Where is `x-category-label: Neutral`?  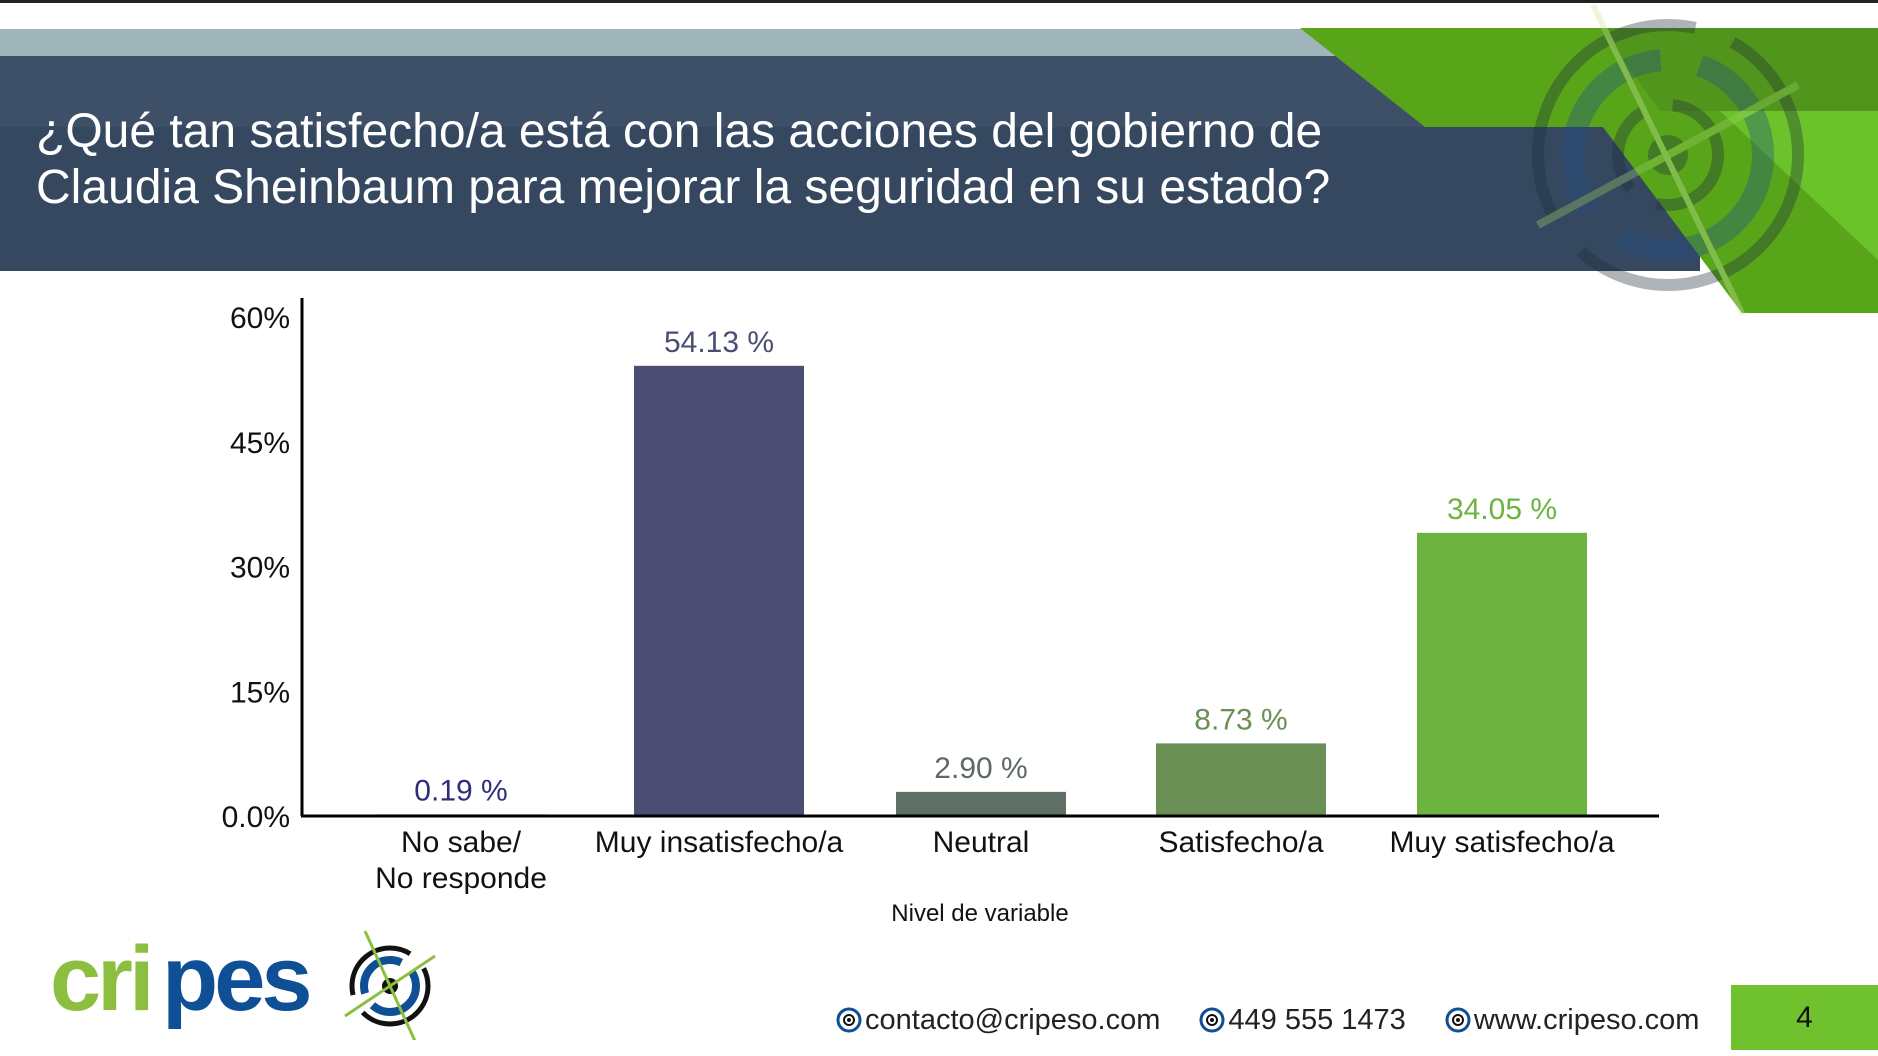
x-category-label: Neutral is located at coordinates (981, 842).